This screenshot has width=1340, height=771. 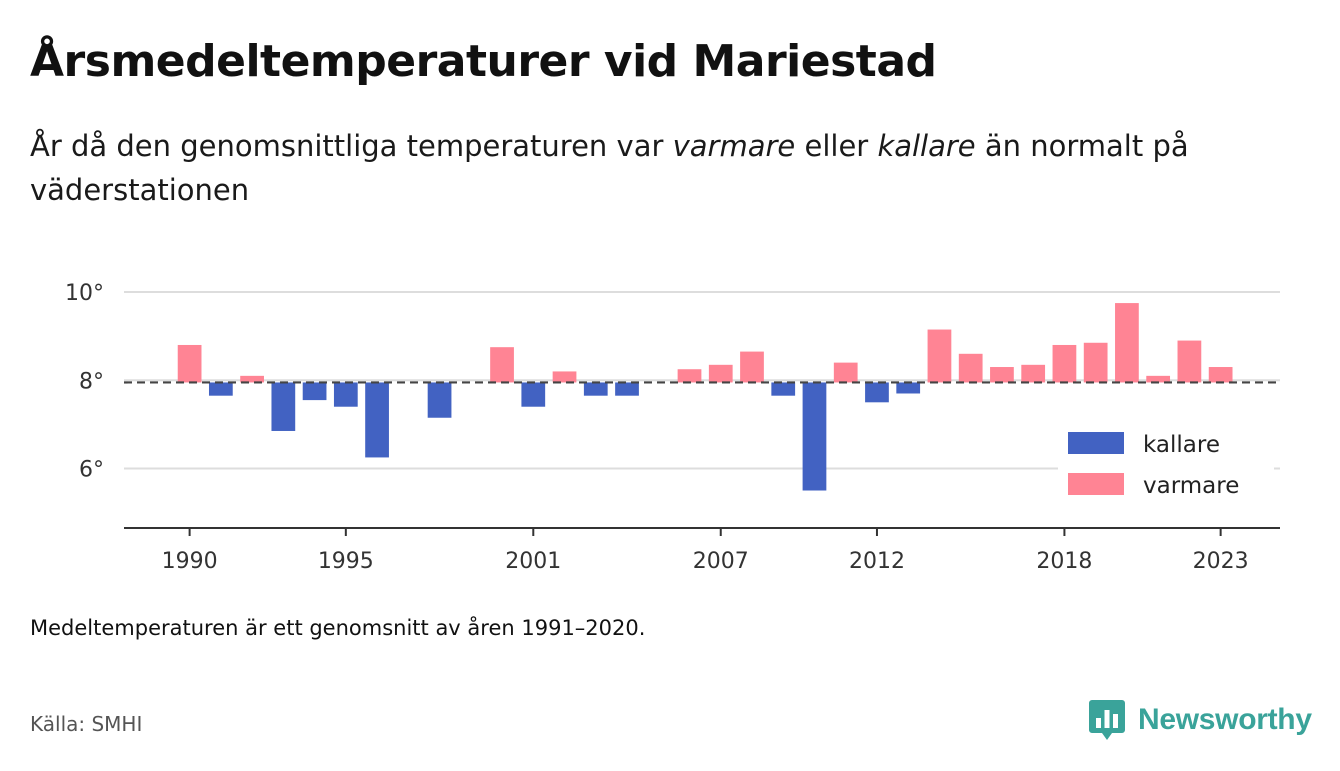 I want to click on legend-label-kallare: kallare, so click(x=1181, y=445).